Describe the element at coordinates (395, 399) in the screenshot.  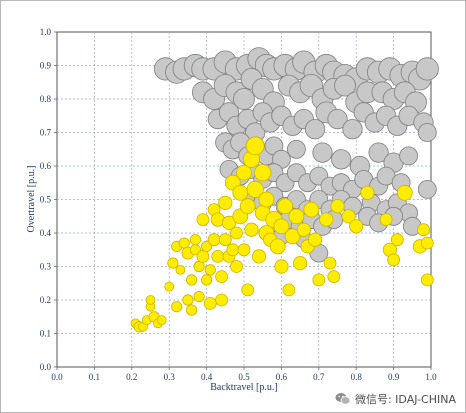
I see `watermark: 微信号: IDAJ-CHINA` at that location.